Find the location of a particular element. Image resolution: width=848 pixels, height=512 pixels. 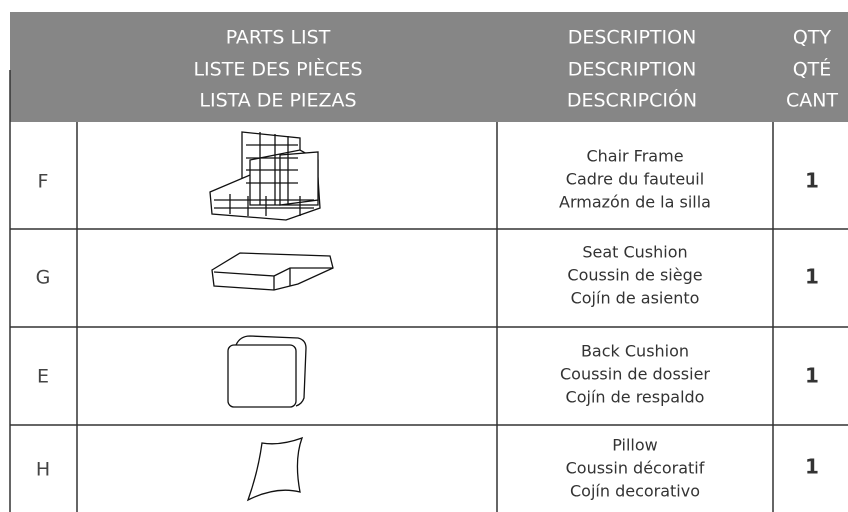

header-text: DESCRIPCIÓN is located at coordinates (632, 100).